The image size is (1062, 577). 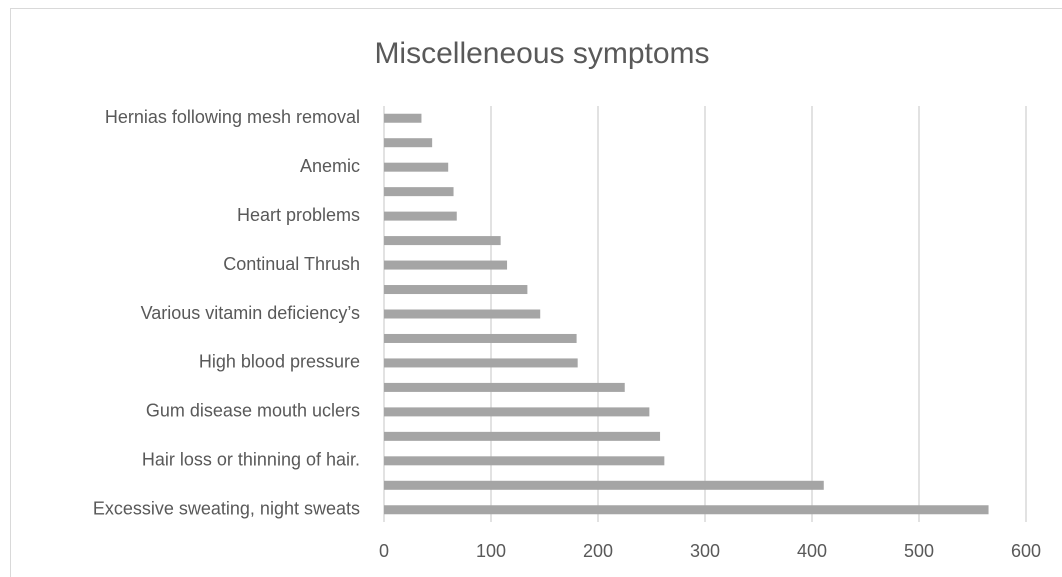 I want to click on x-tick-label: 400, so click(x=812, y=551).